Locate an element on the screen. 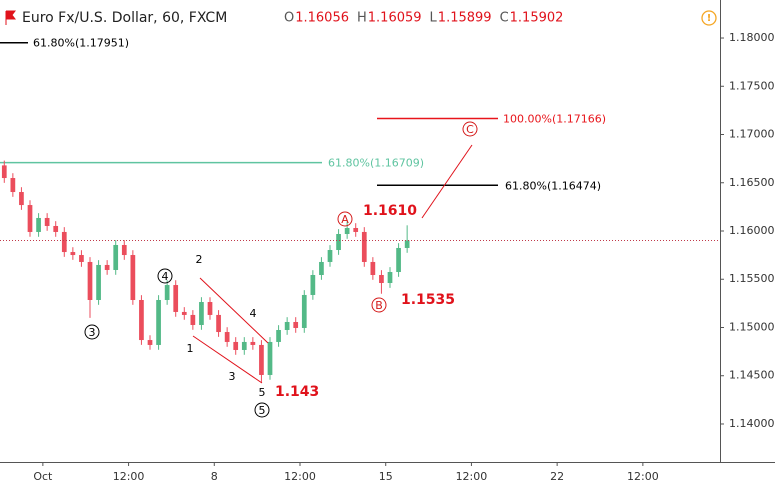 This screenshot has height=492, width=775. y-tick-label: 1.17000 is located at coordinates (752, 134).